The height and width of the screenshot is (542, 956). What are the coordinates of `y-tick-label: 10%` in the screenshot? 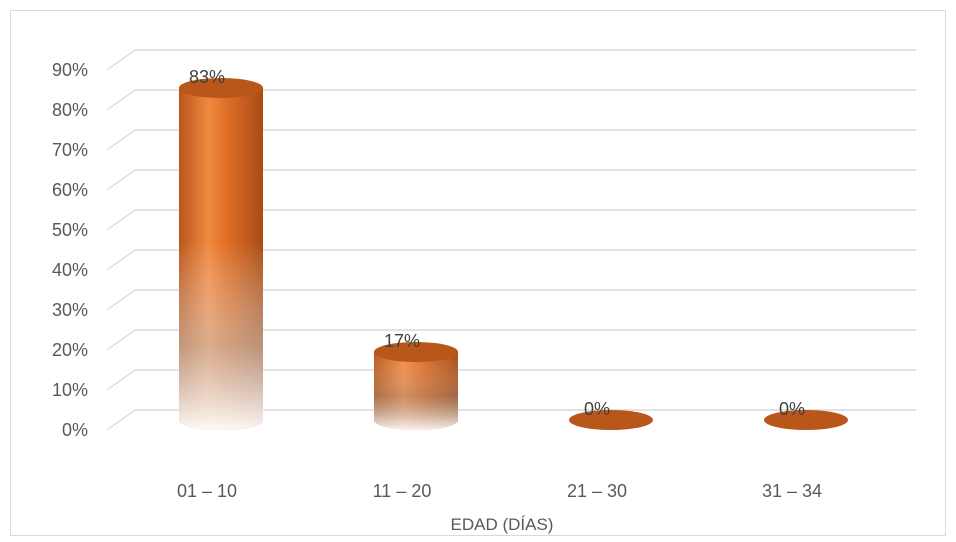 It's located at (70, 390).